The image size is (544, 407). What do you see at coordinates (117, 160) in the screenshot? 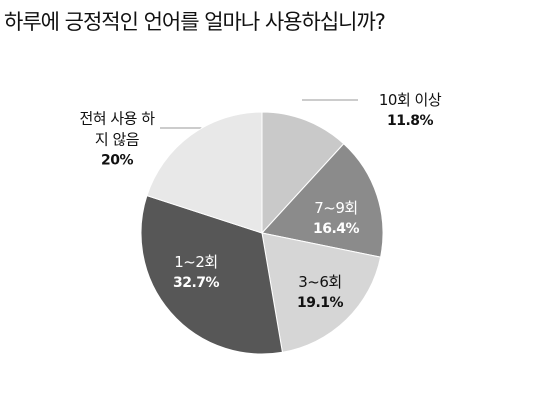
I see `value-label: 20%` at bounding box center [117, 160].